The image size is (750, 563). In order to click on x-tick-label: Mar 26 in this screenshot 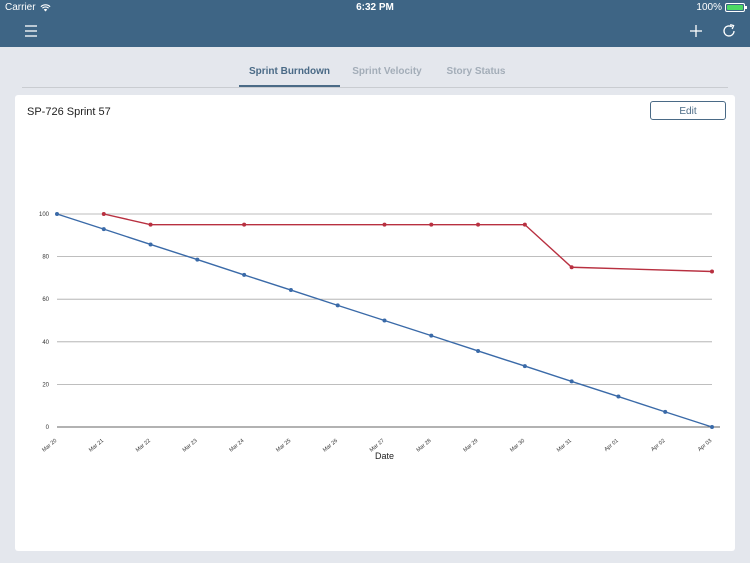, I will do `click(330, 446)`.